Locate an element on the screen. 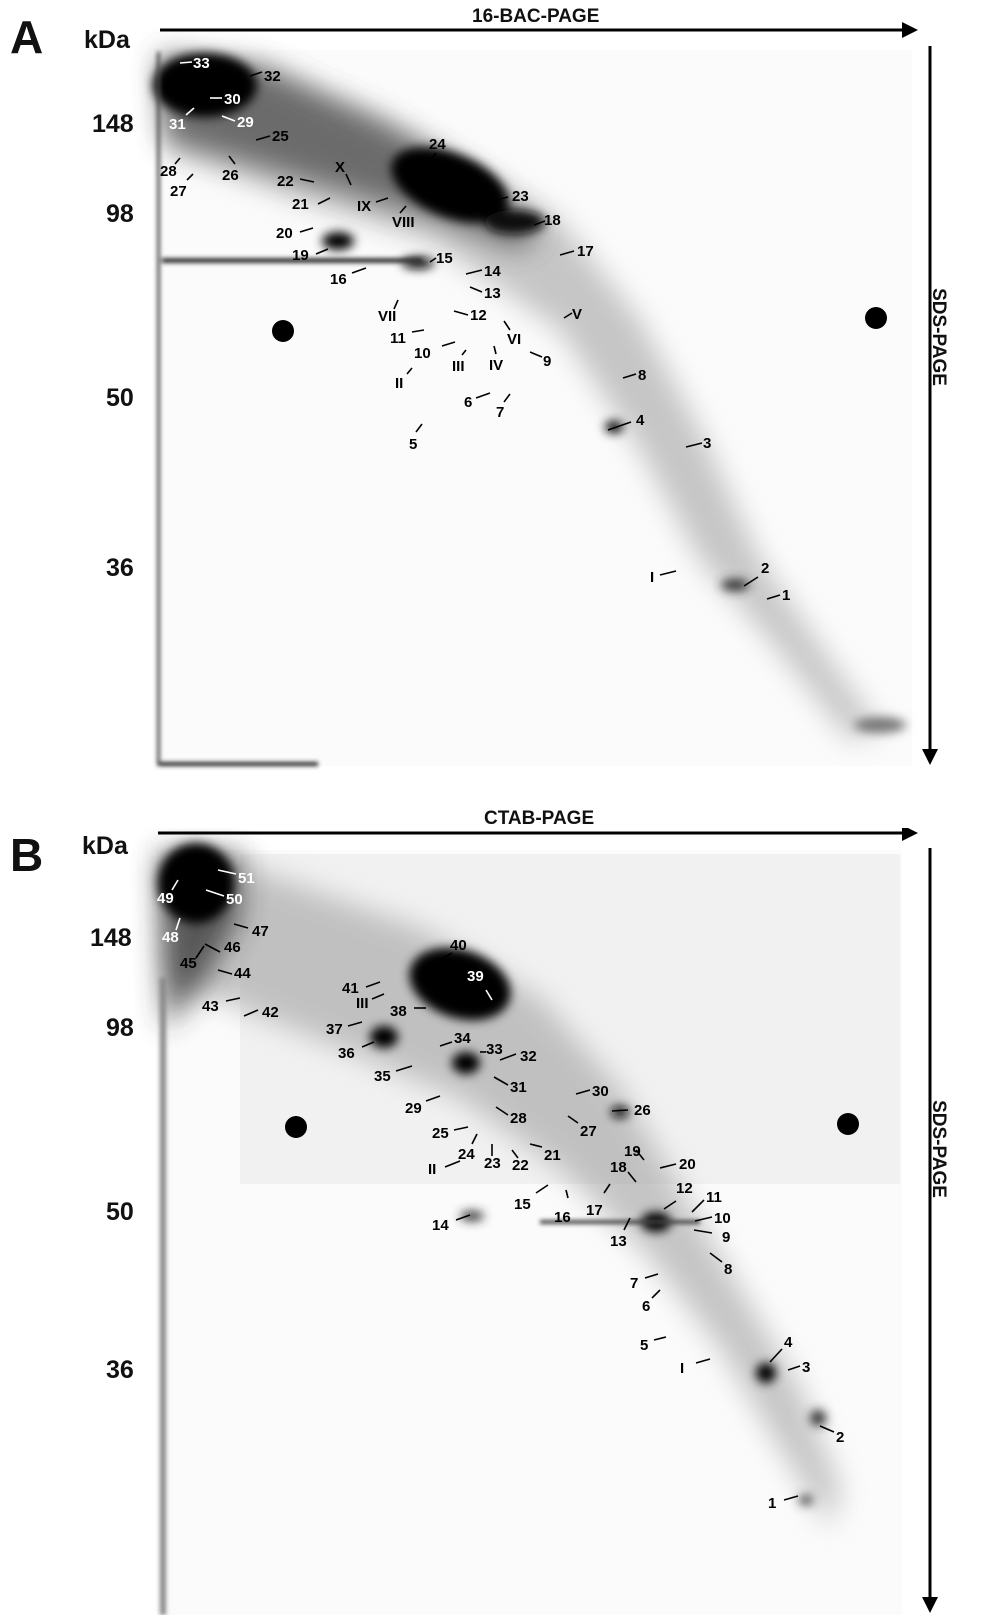 This screenshot has height=1615, width=987. spot-label-4: 4 is located at coordinates (640, 420).